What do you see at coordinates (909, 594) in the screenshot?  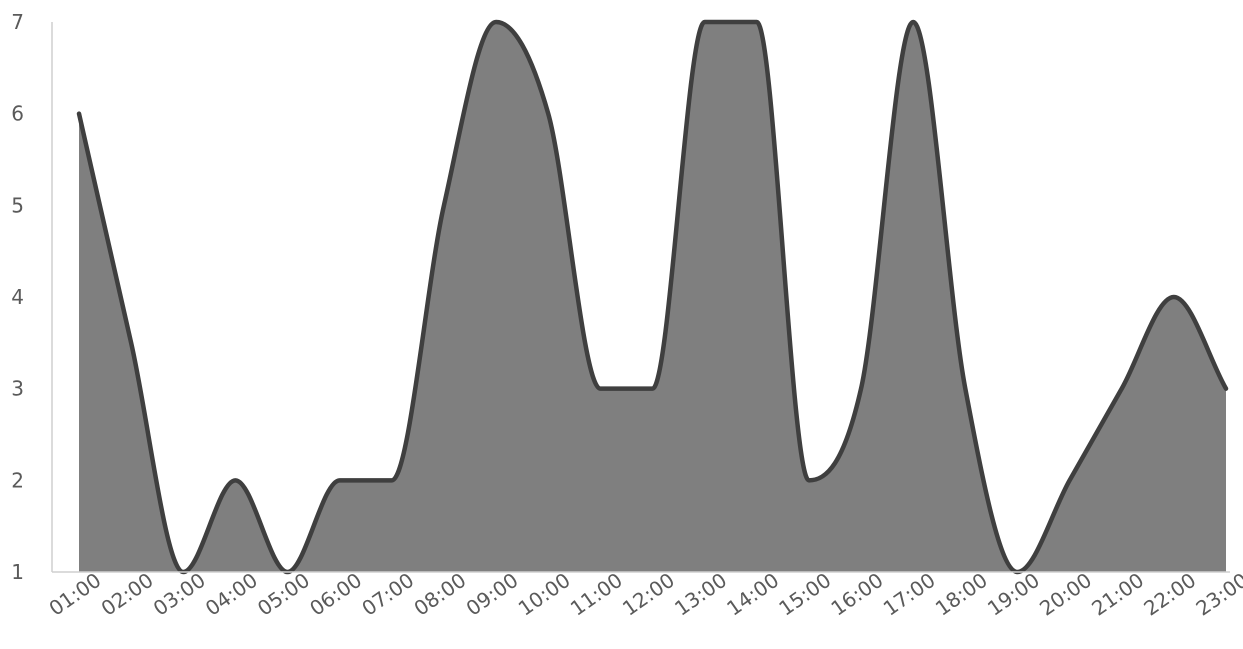 I see `x-tick-label: 17:00` at bounding box center [909, 594].